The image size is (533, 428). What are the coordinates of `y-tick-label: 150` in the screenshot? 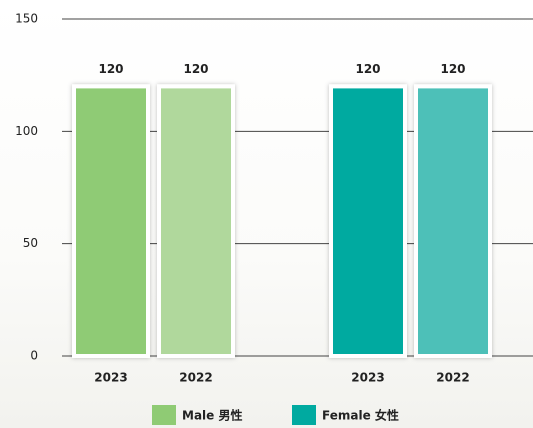 It's located at (26, 19).